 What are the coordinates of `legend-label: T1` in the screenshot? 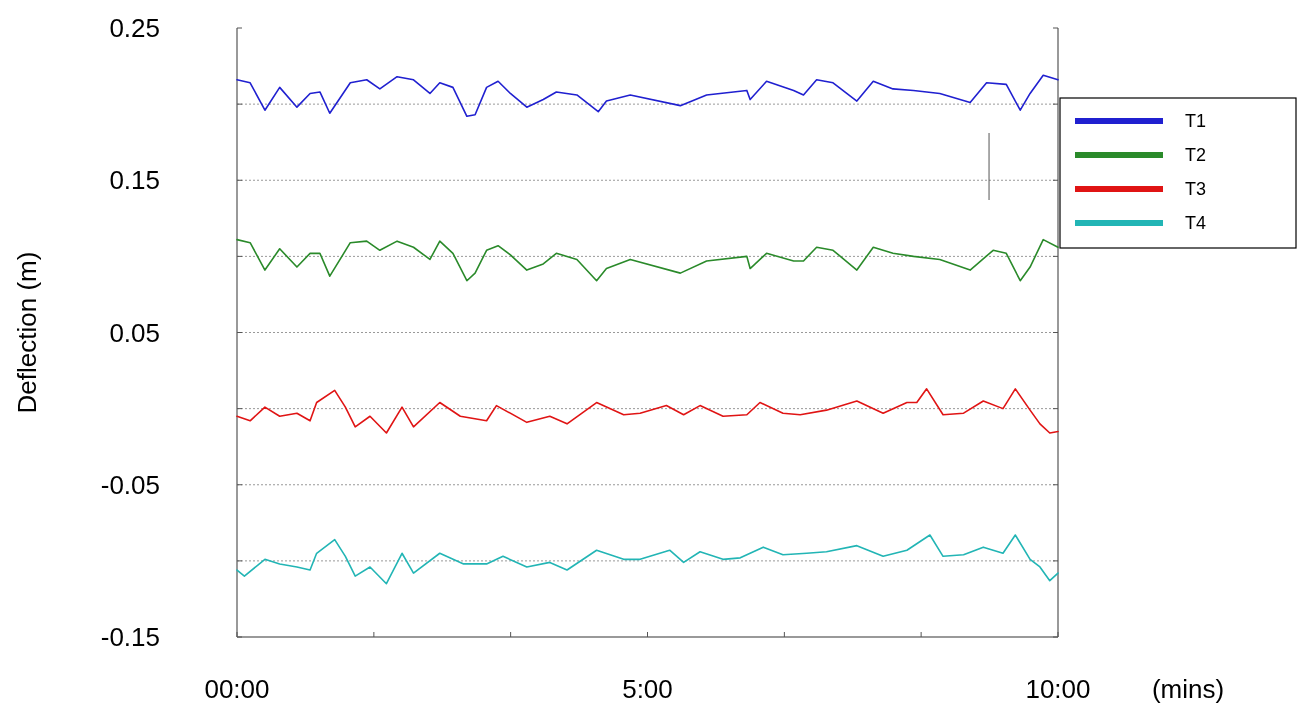 It's located at (1196, 121).